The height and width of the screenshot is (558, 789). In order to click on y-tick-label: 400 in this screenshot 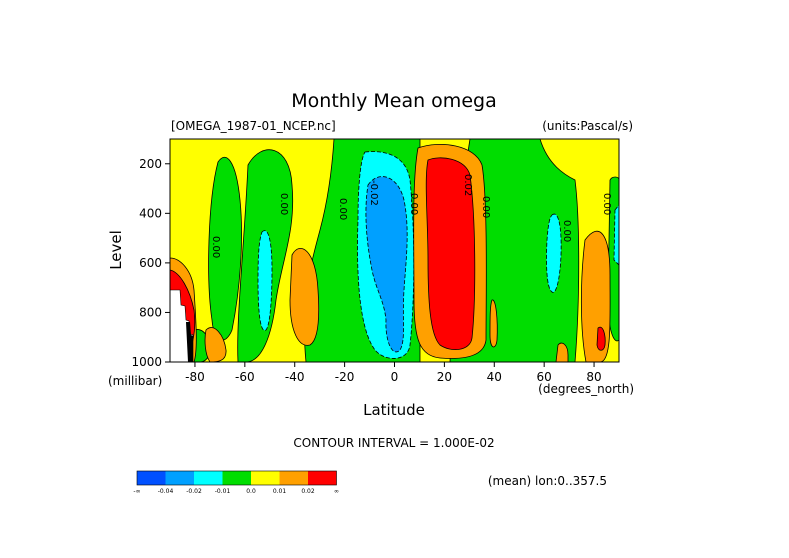, I will do `click(150, 213)`.